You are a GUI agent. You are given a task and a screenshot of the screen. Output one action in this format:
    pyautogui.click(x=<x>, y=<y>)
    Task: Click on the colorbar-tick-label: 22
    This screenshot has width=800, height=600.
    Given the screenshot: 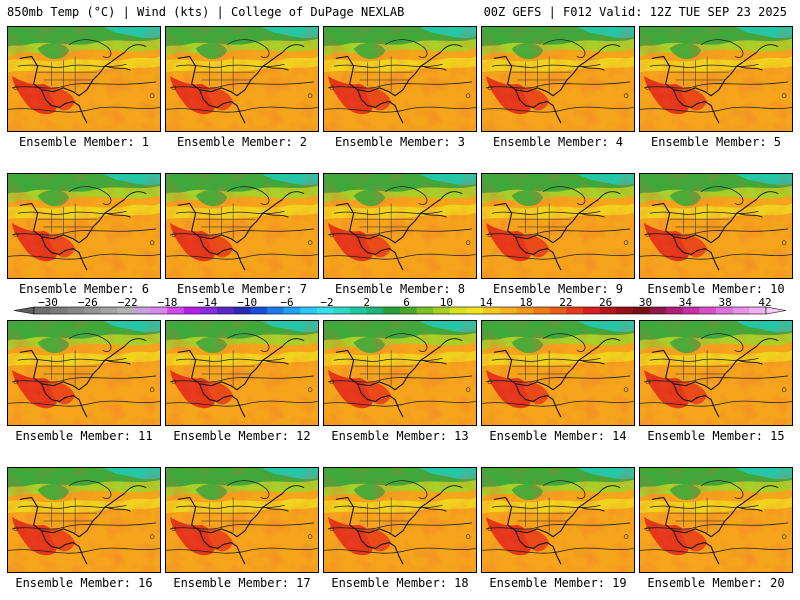 What is the action you would take?
    pyautogui.click(x=566, y=302)
    